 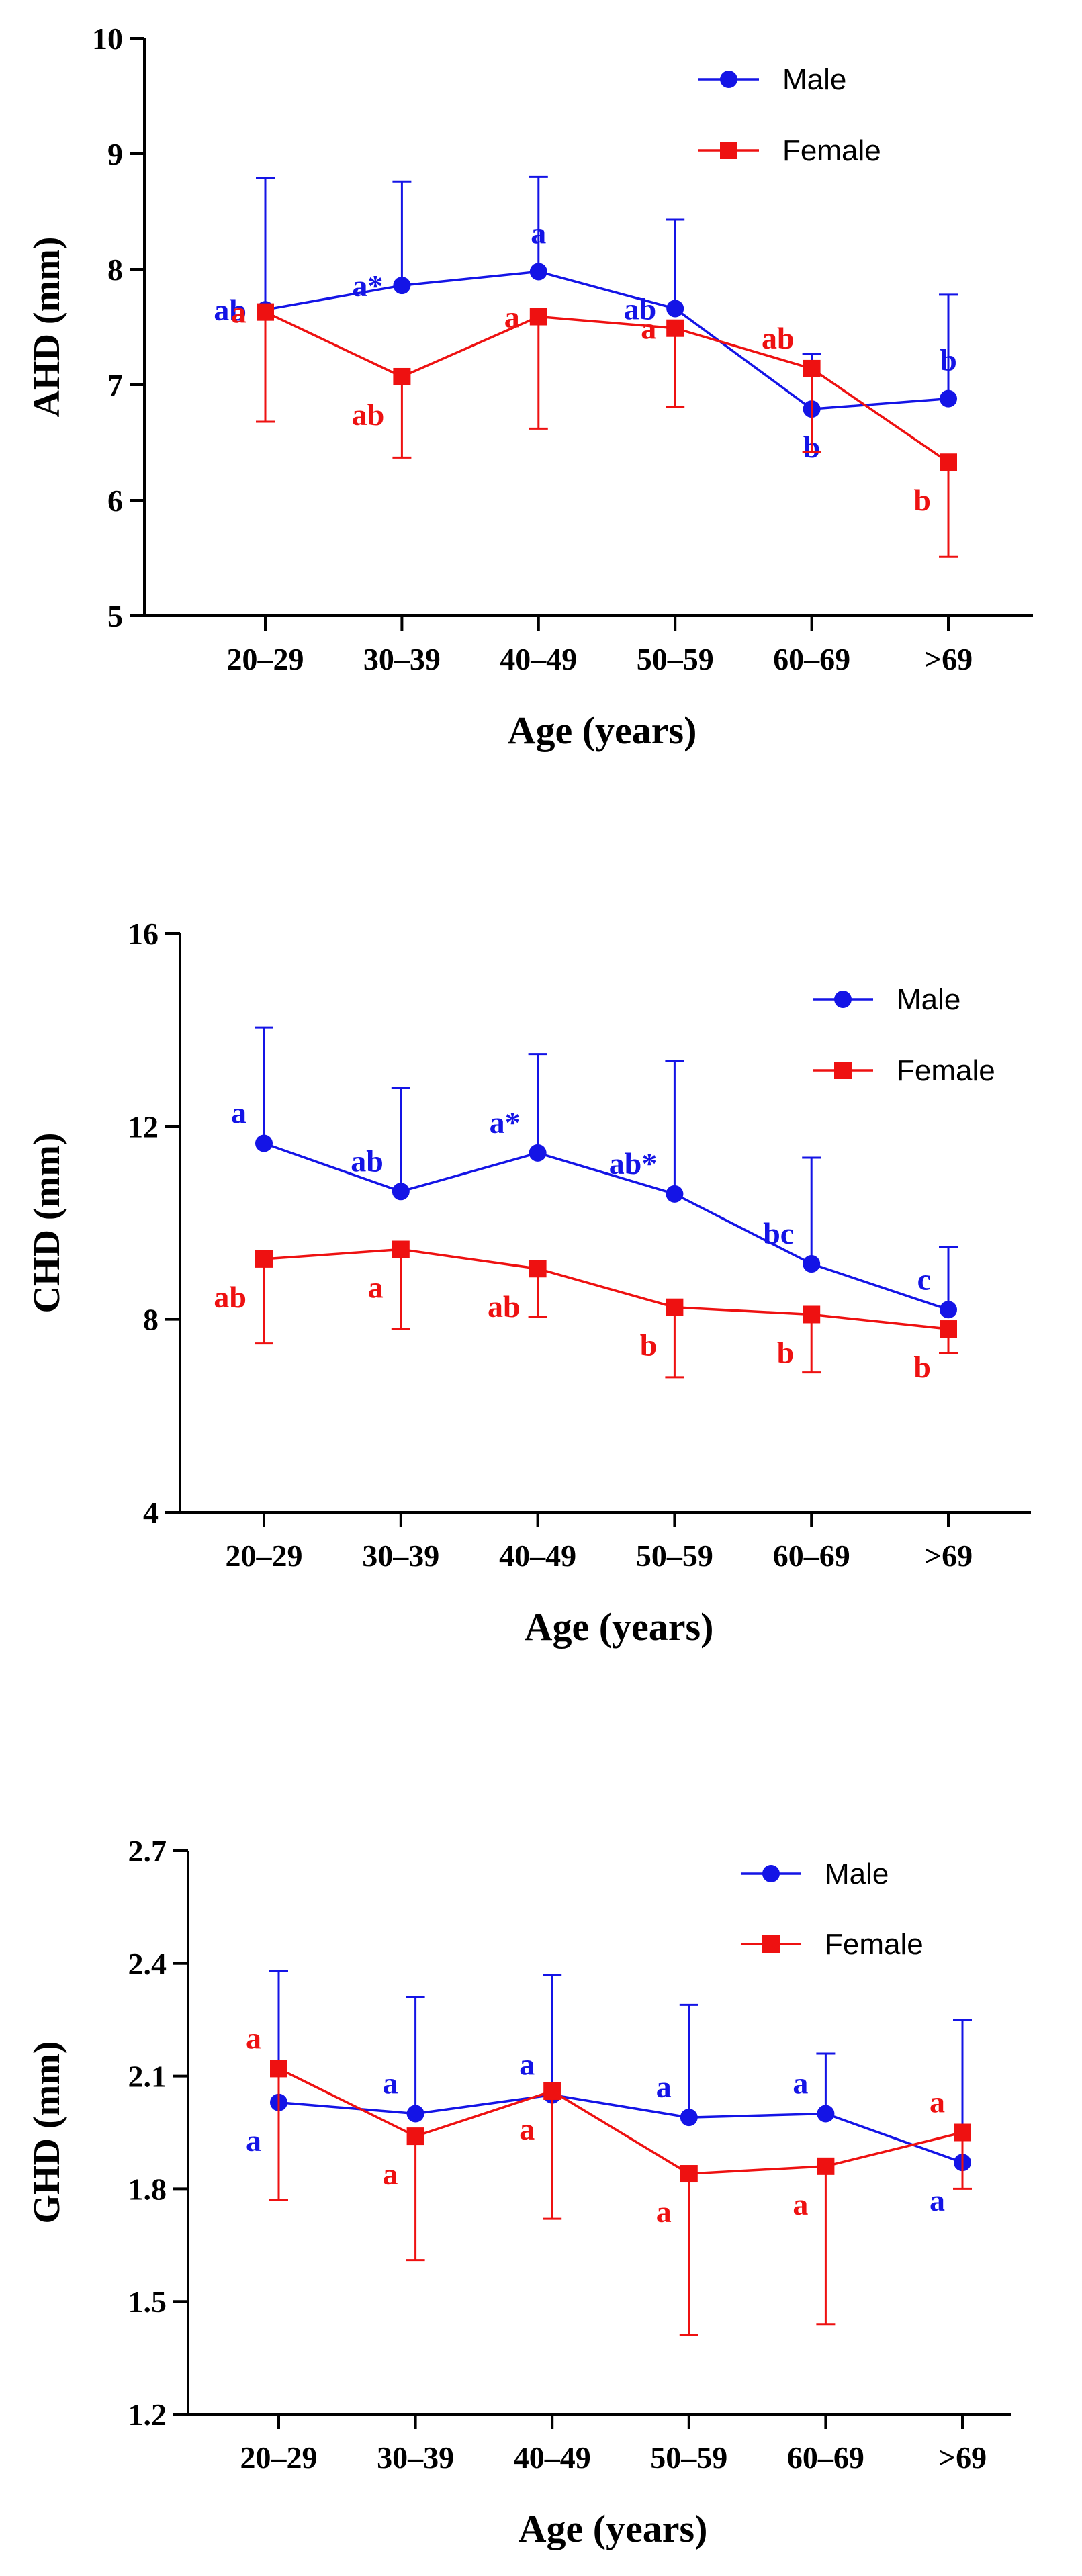 I want to click on y-tick-label: 1.8, so click(x=147, y=2189).